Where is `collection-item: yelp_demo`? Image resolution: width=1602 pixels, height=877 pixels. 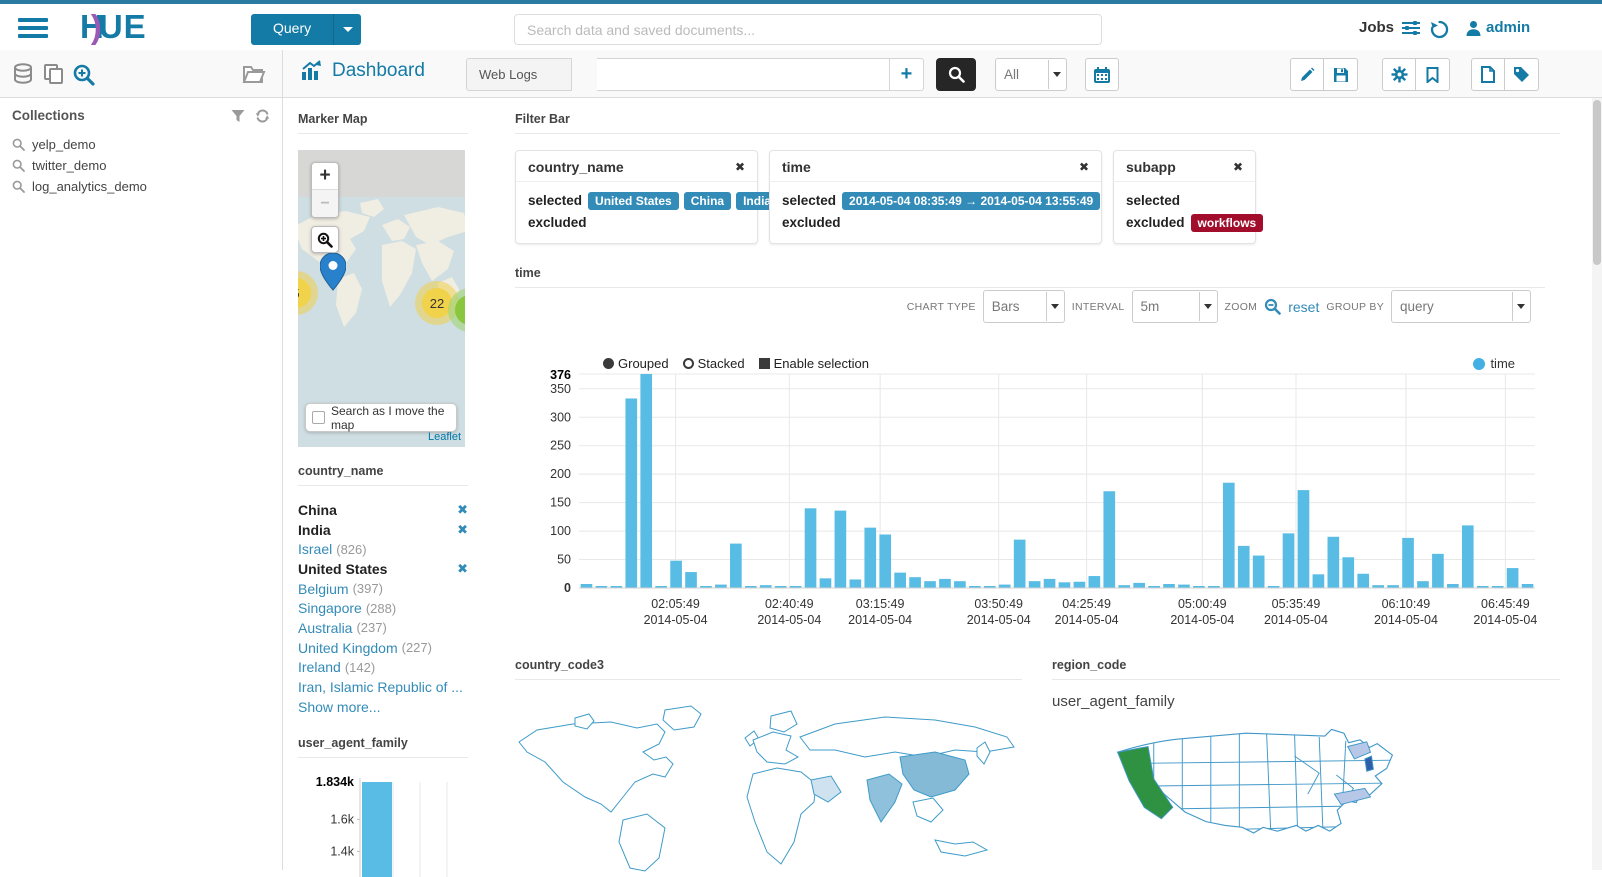 collection-item: yelp_demo is located at coordinates (141, 144).